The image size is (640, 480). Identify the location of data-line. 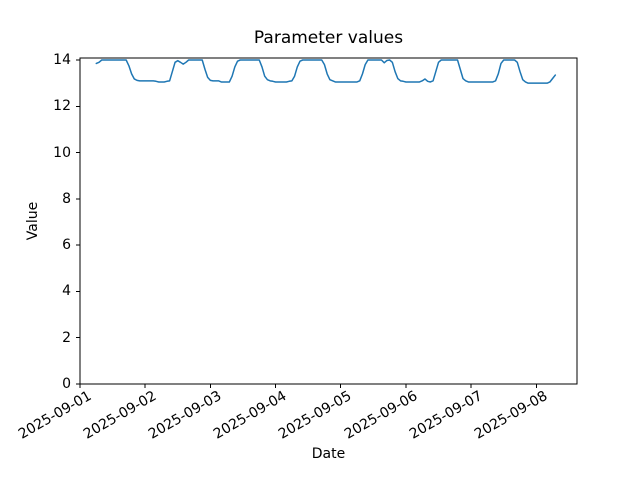
(326, 71).